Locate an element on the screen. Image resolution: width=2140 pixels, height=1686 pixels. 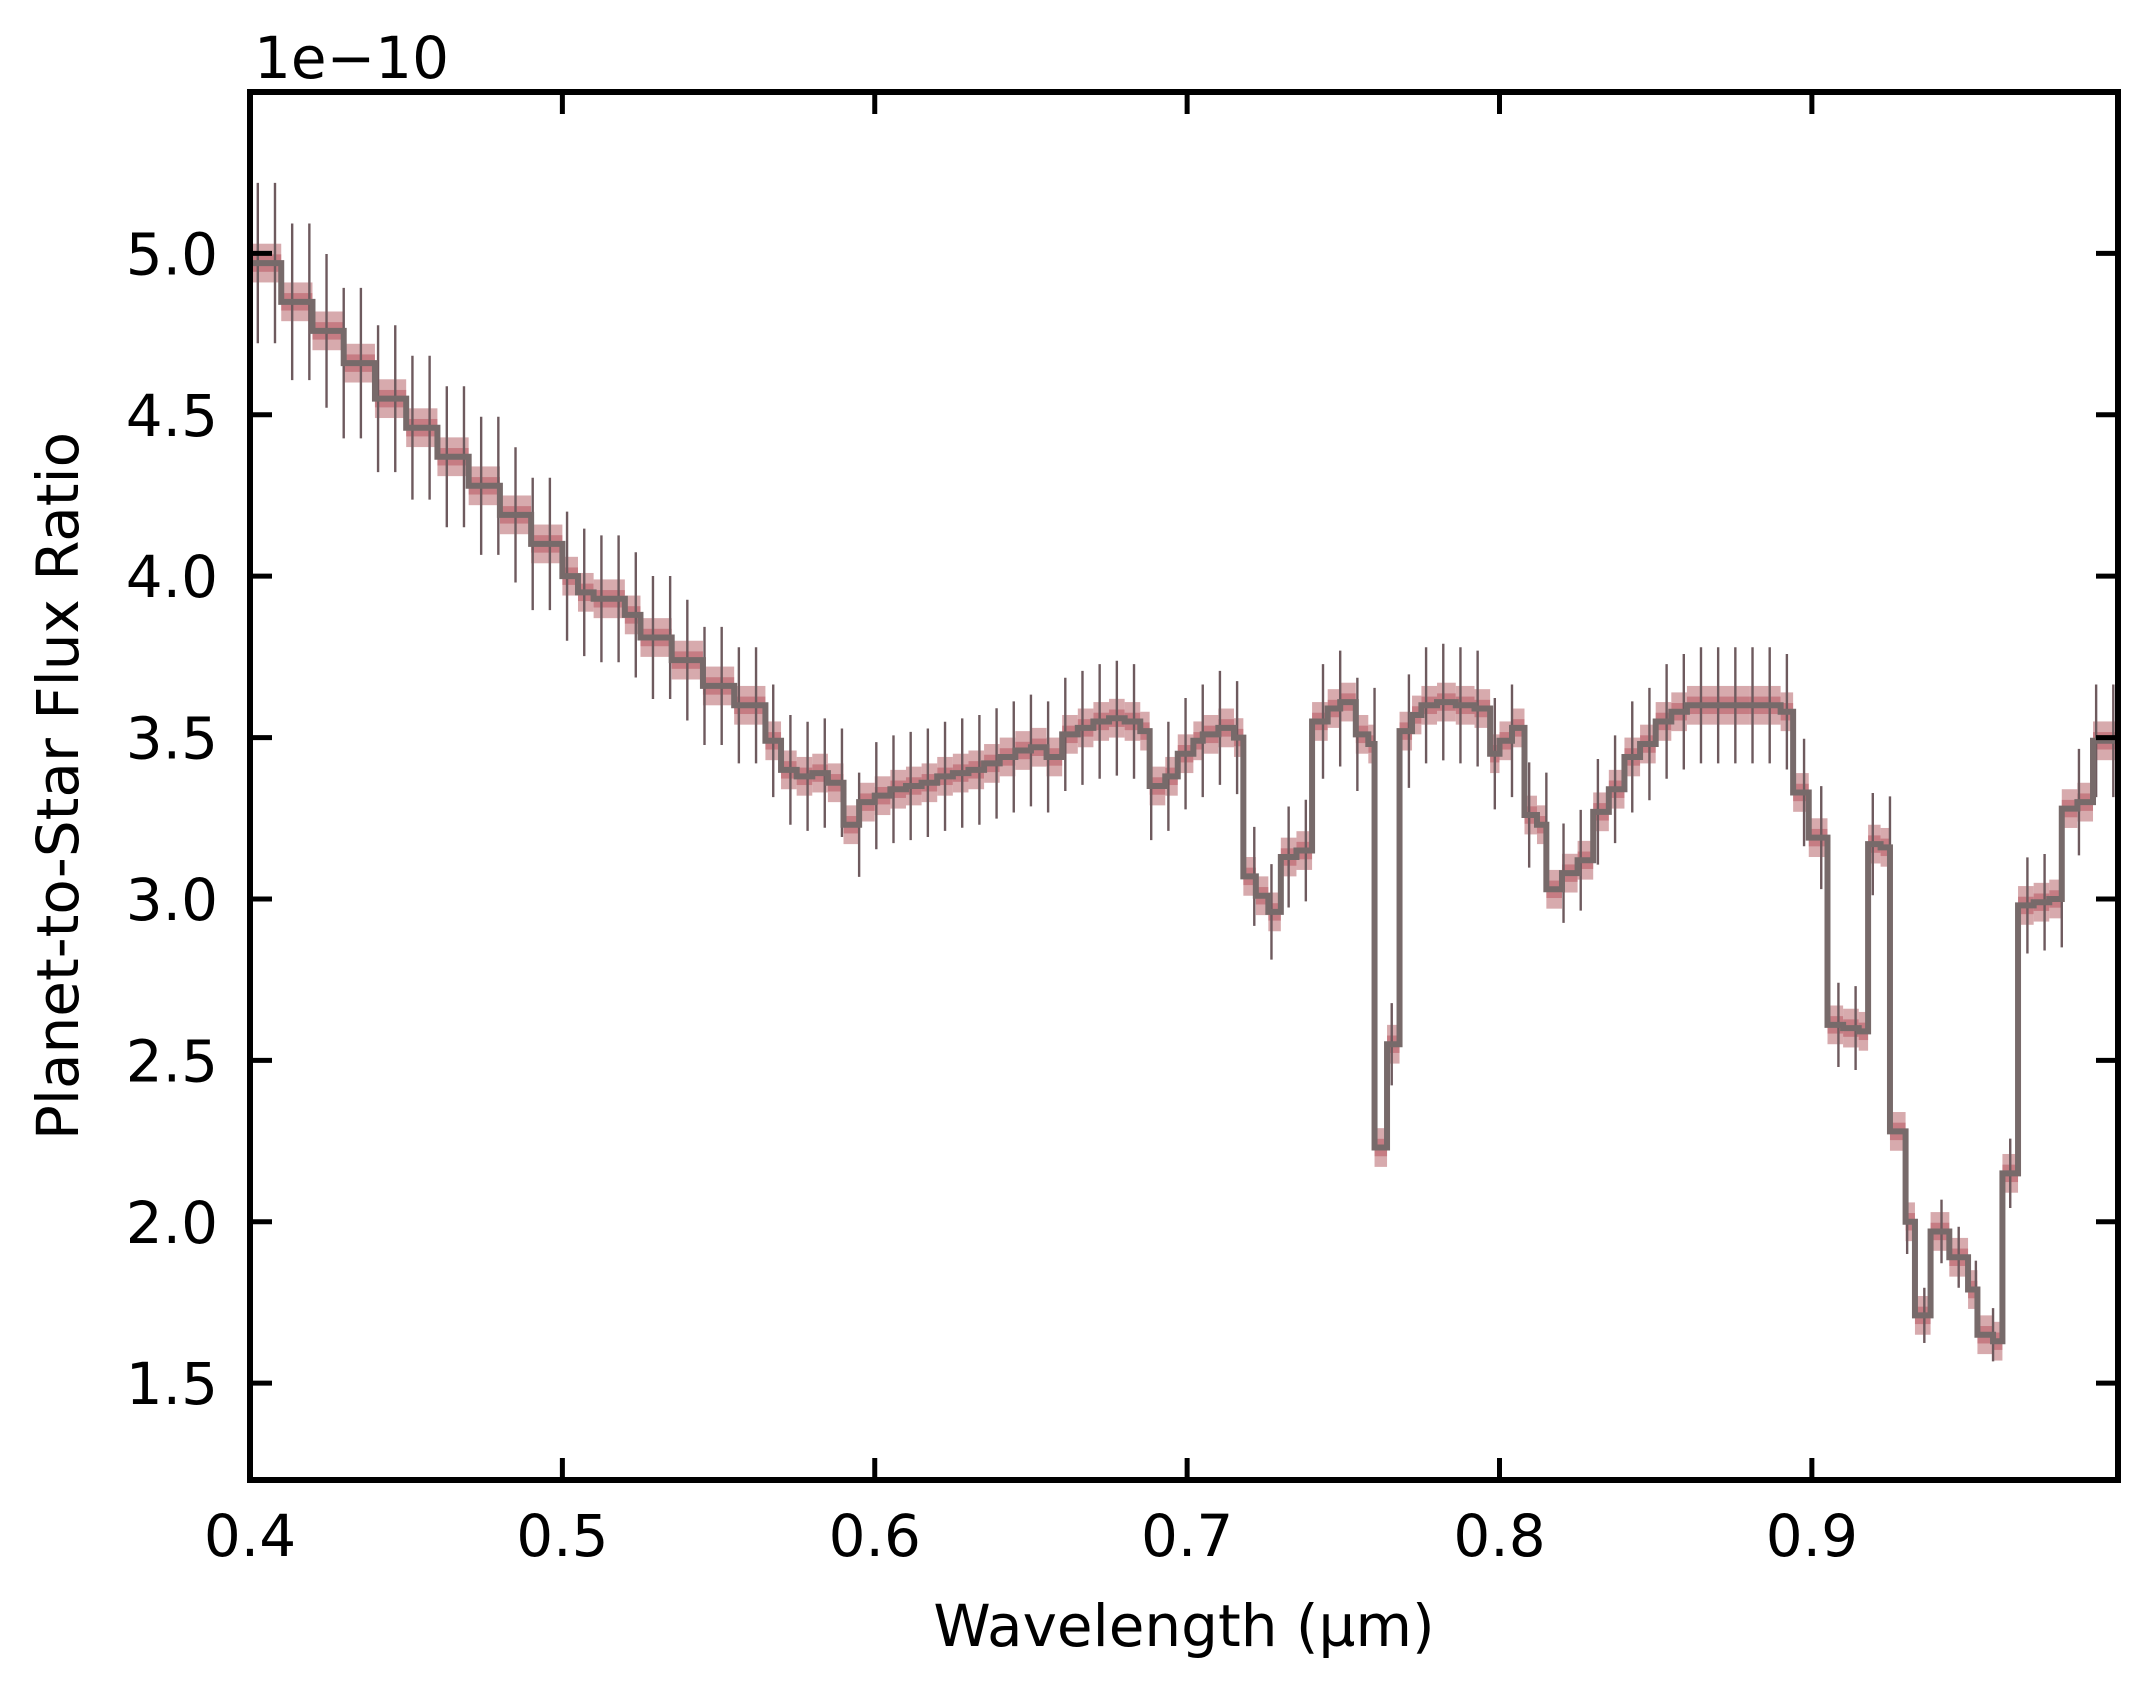
x-tick-label: 0.9 is located at coordinates (1812, 1536).